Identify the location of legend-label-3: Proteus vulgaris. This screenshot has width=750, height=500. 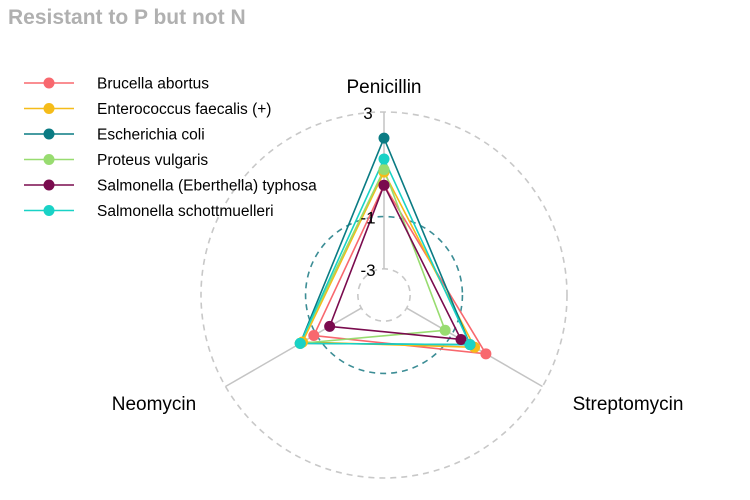
(152, 160).